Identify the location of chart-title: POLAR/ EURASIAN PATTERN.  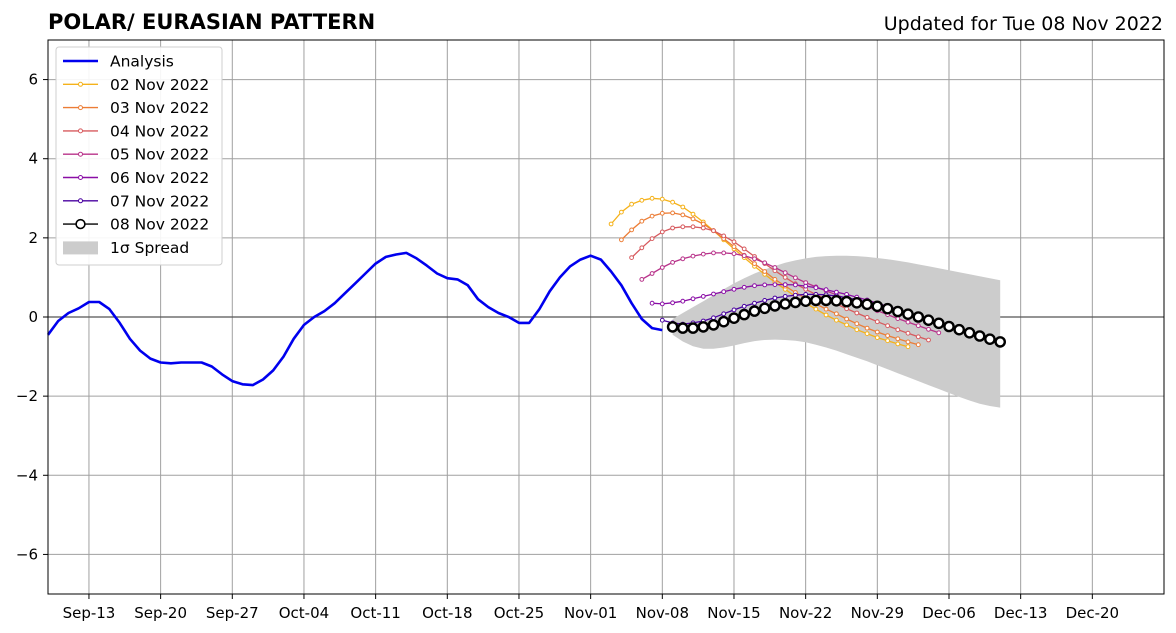
(211, 22).